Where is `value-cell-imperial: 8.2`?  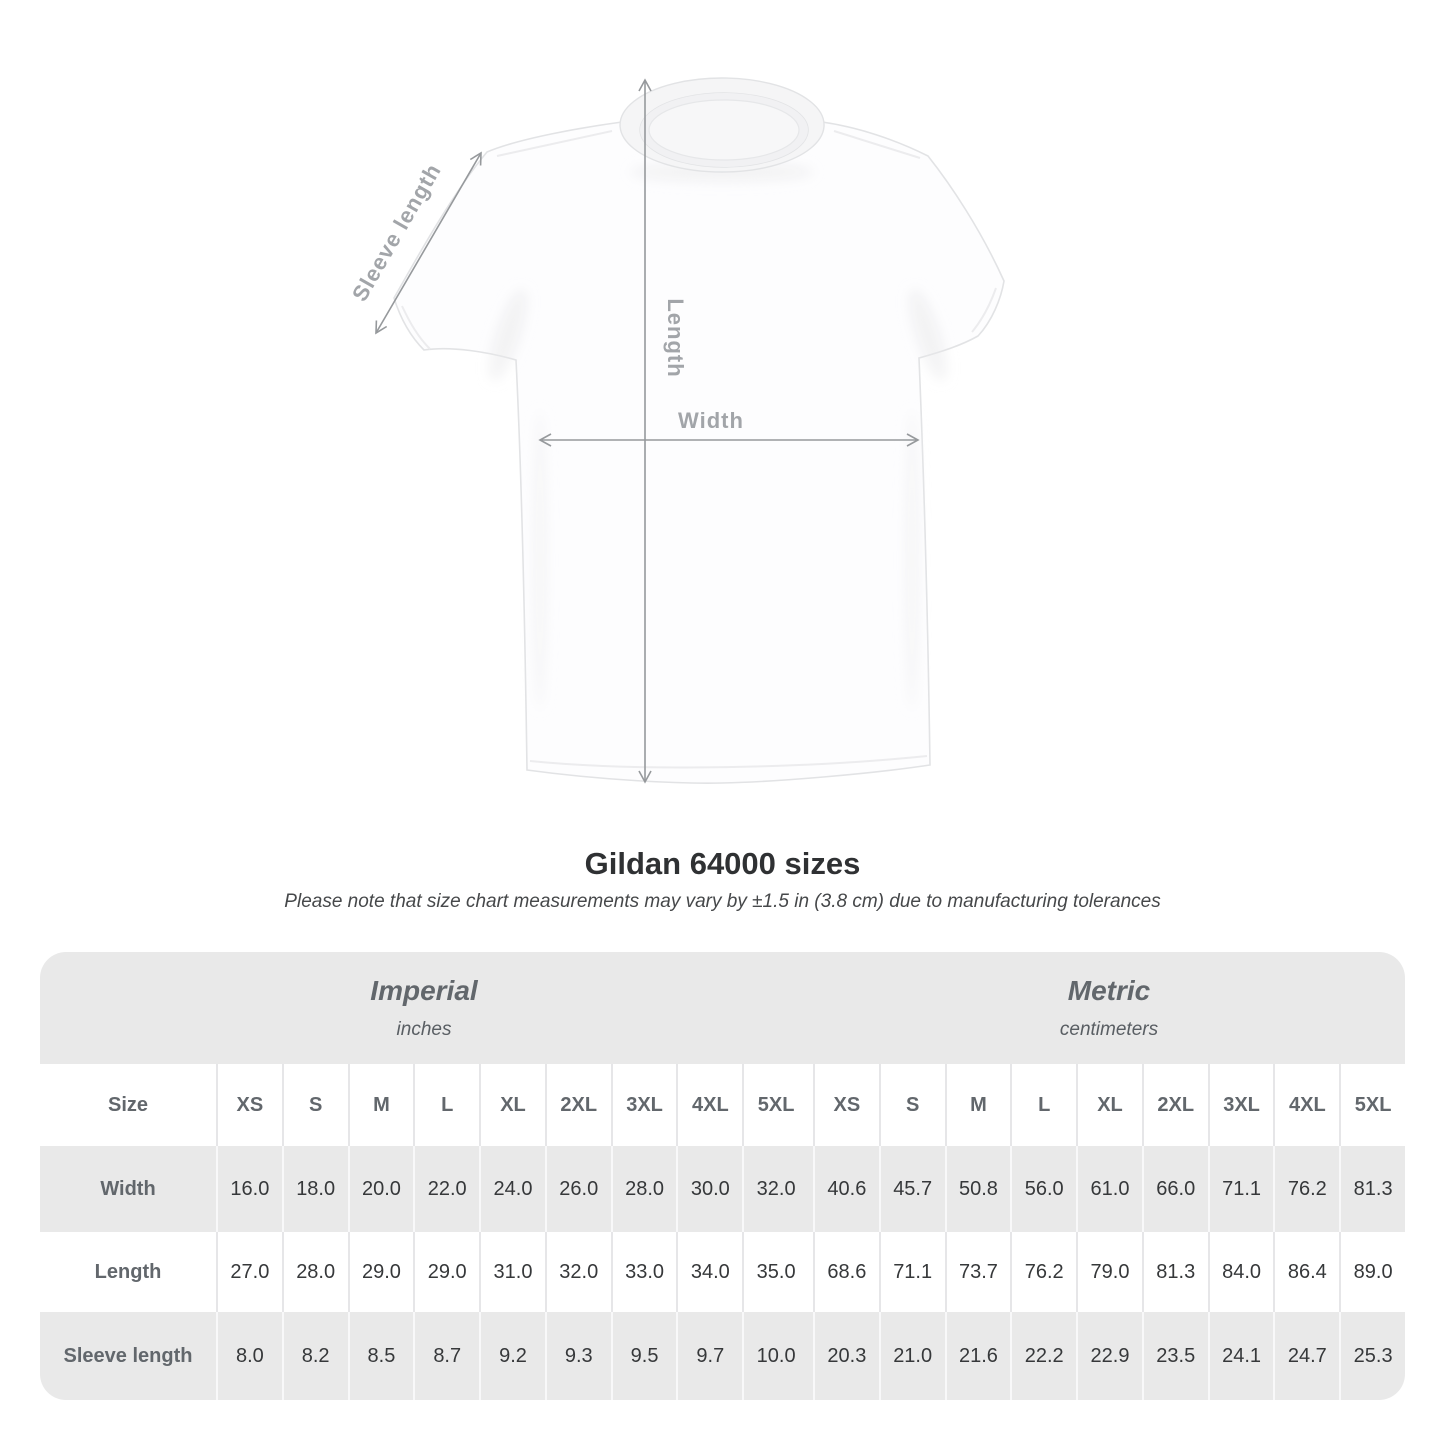 value-cell-imperial: 8.2 is located at coordinates (314, 1356).